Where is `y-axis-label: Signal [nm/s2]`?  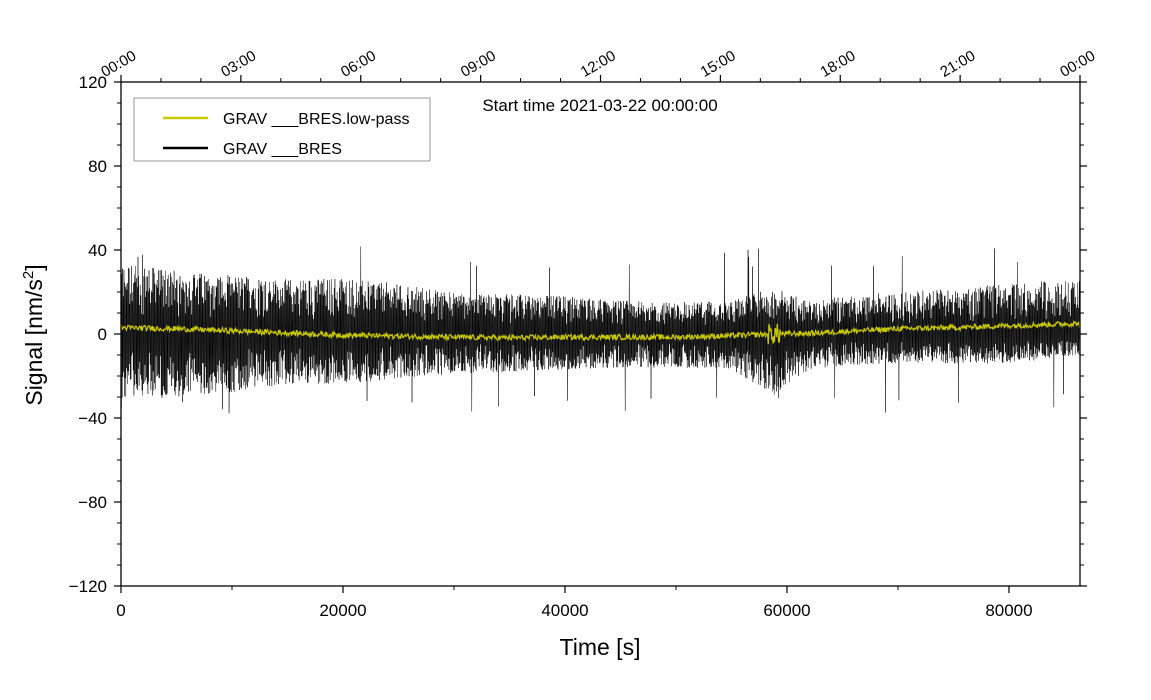
y-axis-label: Signal [nm/s2] is located at coordinates (33, 334).